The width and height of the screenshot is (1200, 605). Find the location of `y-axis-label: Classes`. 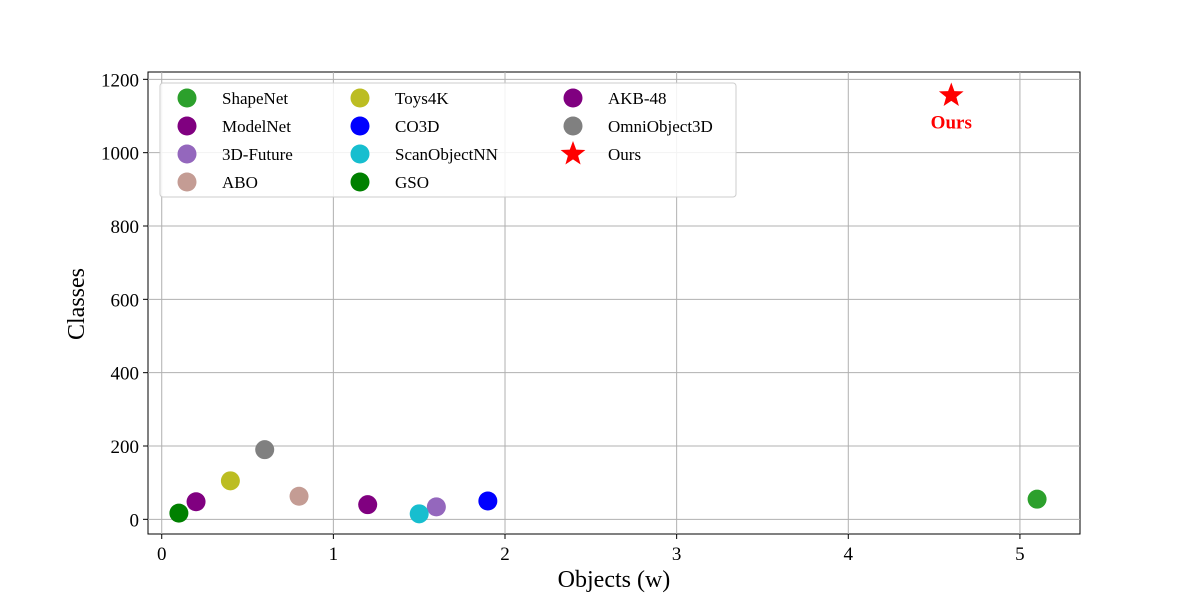

y-axis-label: Classes is located at coordinates (77, 304).